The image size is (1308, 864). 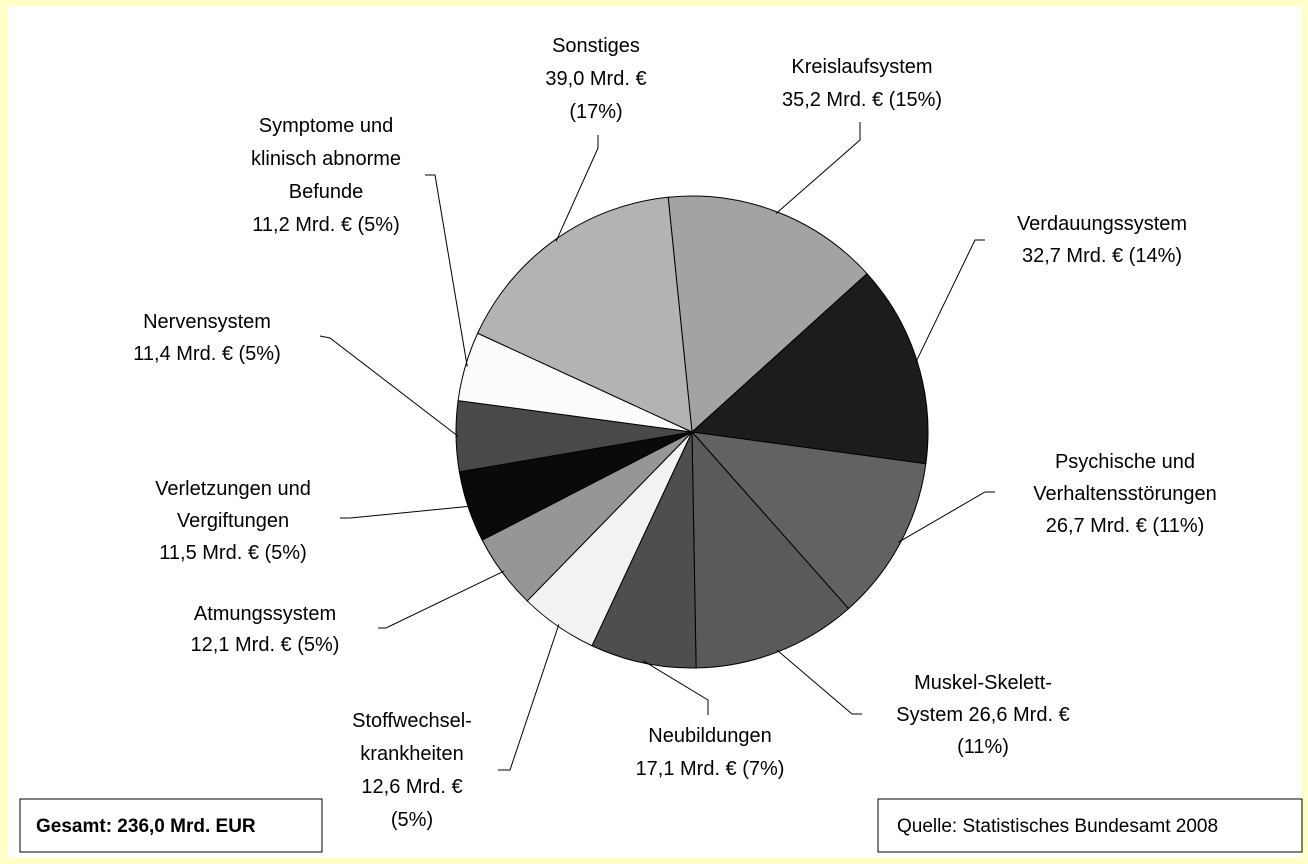 I want to click on slice-label: Verletzungen und, so click(x=233, y=489).